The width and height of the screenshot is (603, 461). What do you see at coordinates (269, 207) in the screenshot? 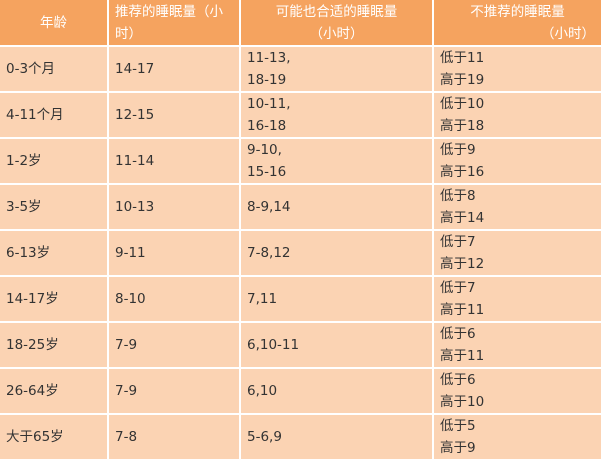
I see `cell-text: 8-9,14` at bounding box center [269, 207].